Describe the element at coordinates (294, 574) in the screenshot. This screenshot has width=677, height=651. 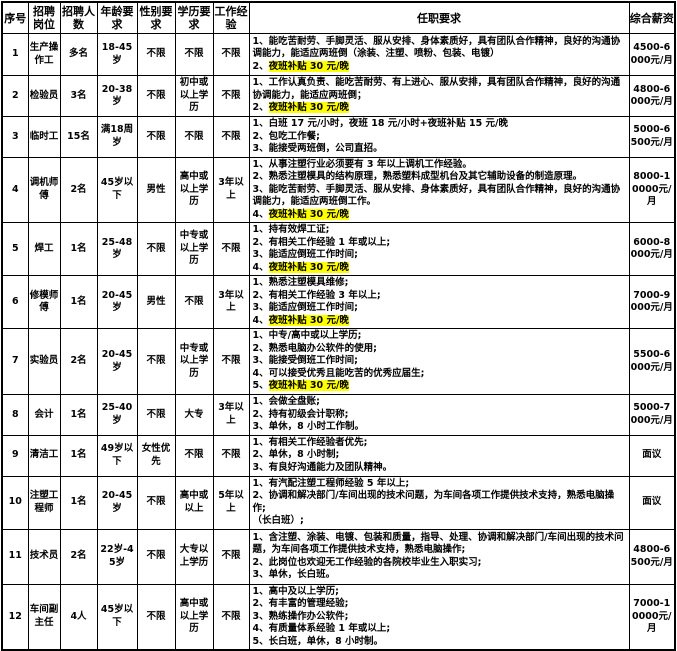
I see `requirement-text: 3、单休，长白班。` at that location.